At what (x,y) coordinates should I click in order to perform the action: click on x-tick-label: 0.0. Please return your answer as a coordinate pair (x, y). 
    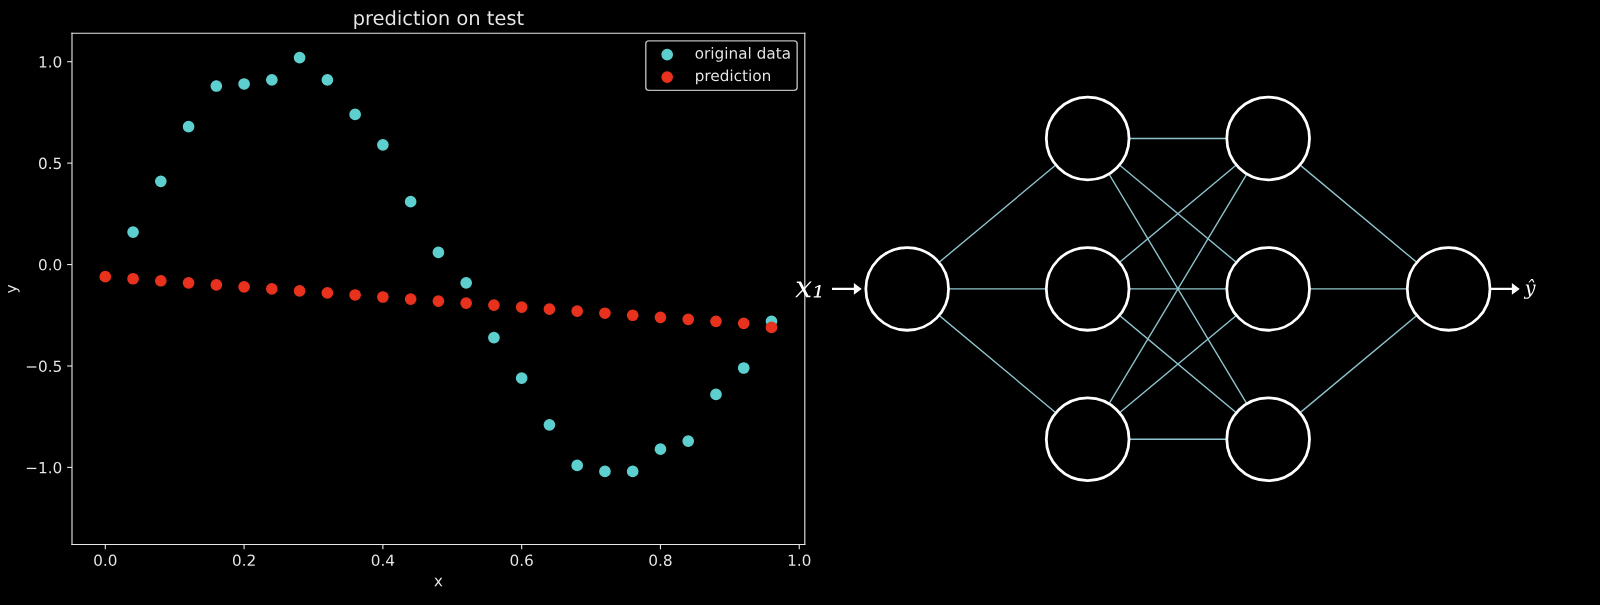
    Looking at the image, I should click on (105, 560).